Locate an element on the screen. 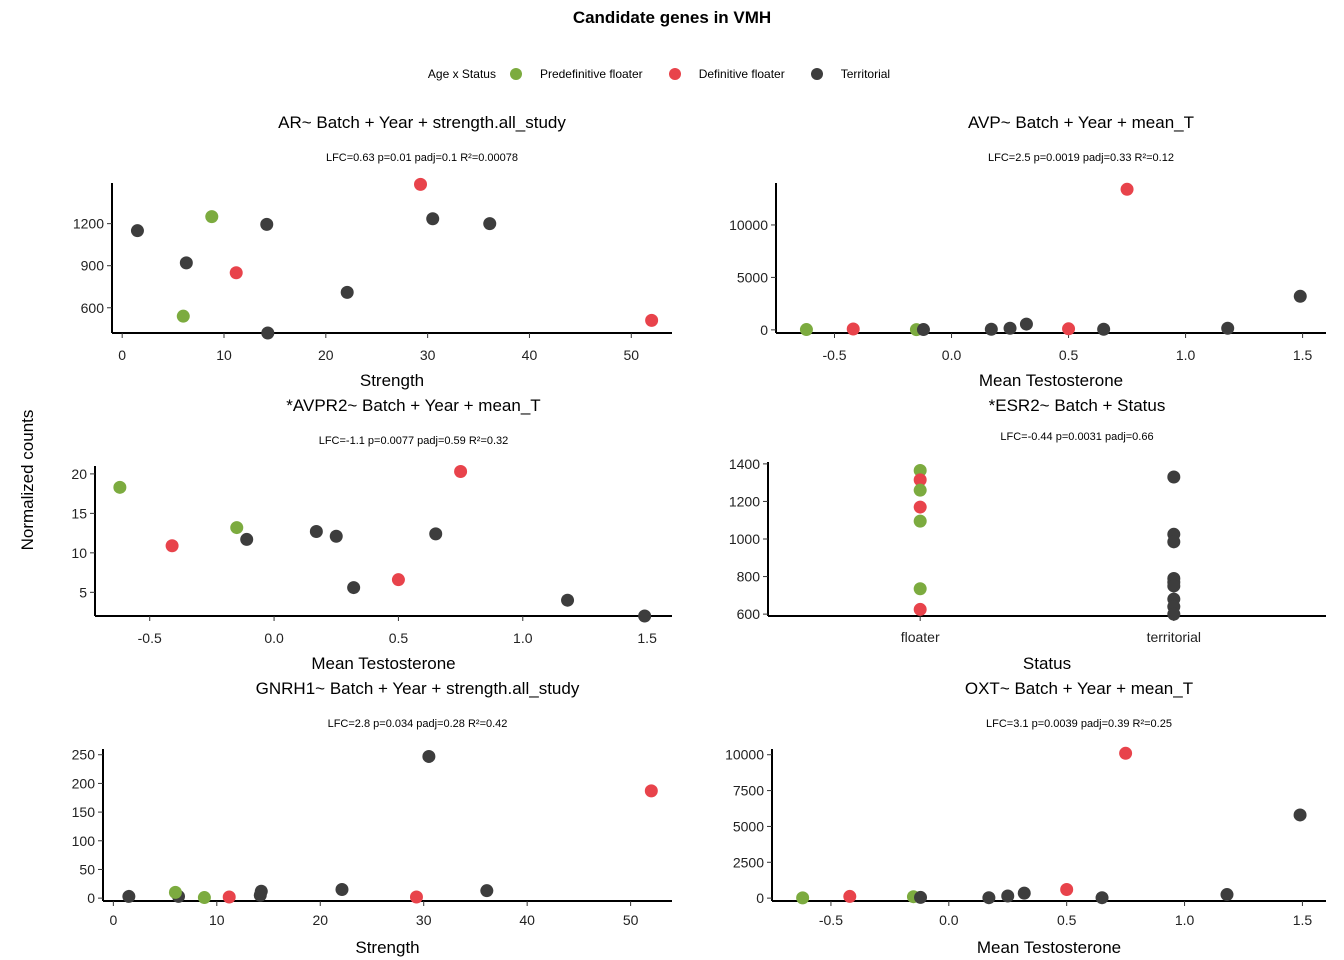  y-tick-label: 5 is located at coordinates (83, 592).